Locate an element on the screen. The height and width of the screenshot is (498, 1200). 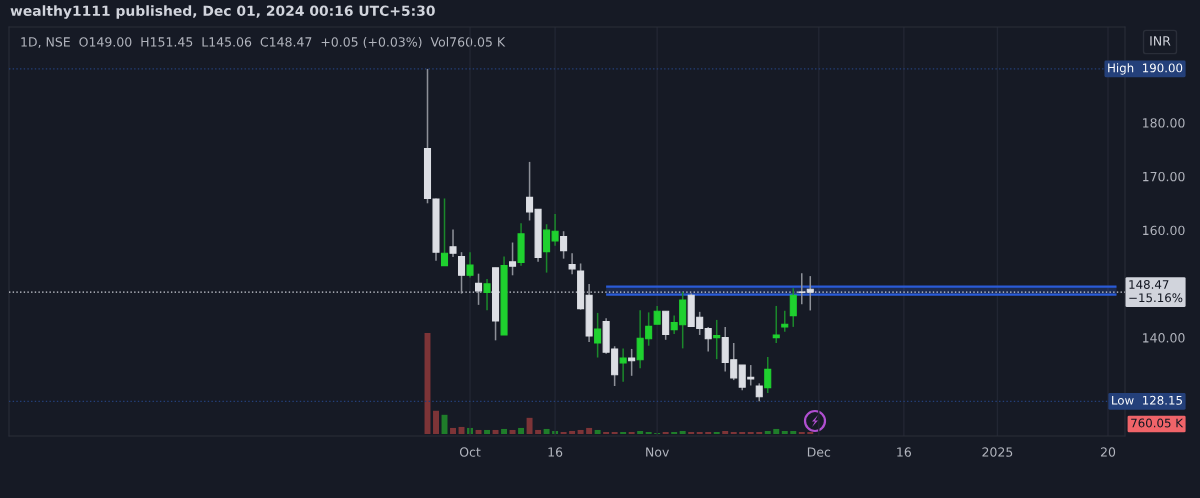
ref-line-label: High 190.00 is located at coordinates (1145, 69).